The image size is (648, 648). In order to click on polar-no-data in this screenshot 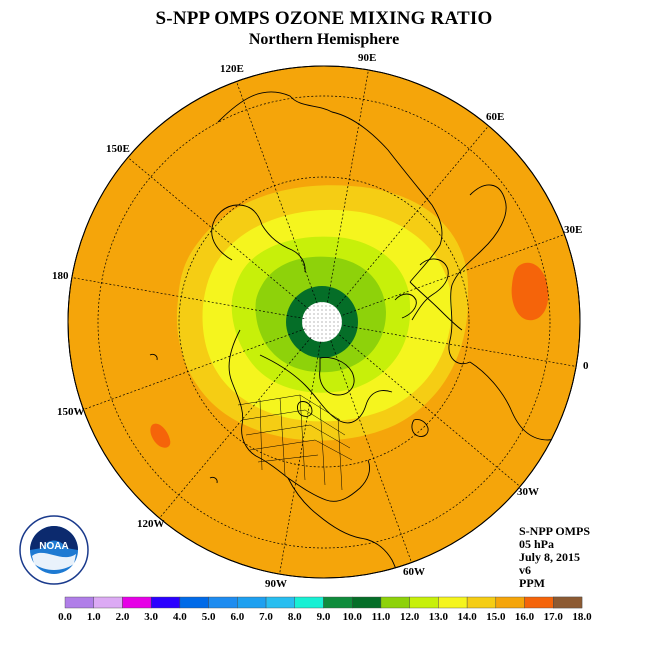, I will do `click(322, 322)`.